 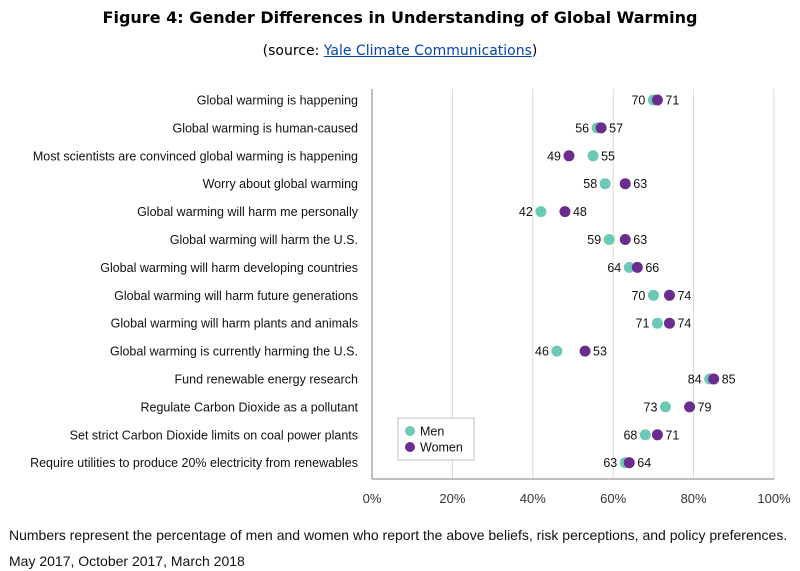 I want to click on legend-label: Men, so click(x=432, y=432).